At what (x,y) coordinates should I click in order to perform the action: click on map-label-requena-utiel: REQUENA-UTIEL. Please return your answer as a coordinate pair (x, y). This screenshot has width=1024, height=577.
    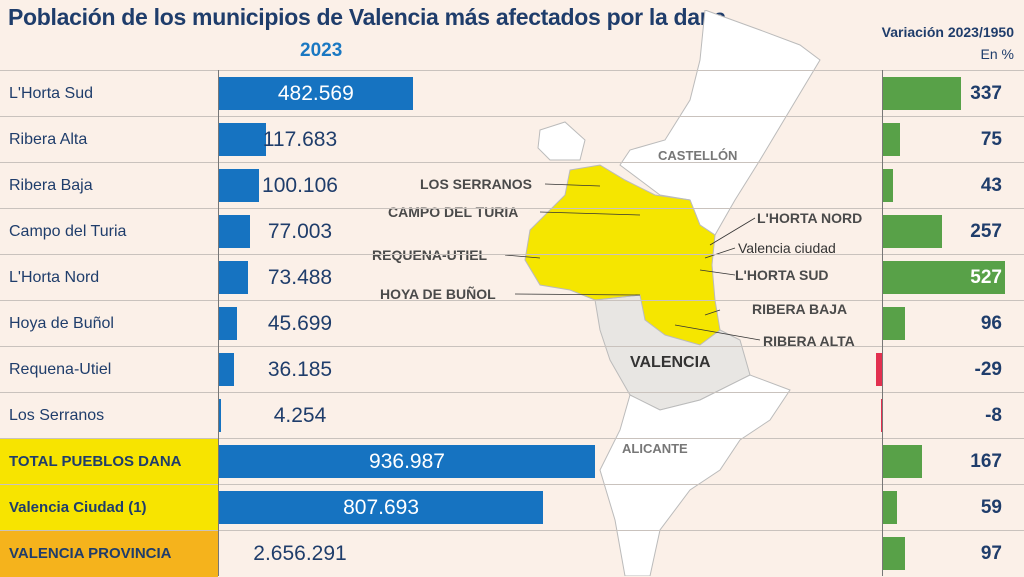
    Looking at the image, I should click on (430, 255).